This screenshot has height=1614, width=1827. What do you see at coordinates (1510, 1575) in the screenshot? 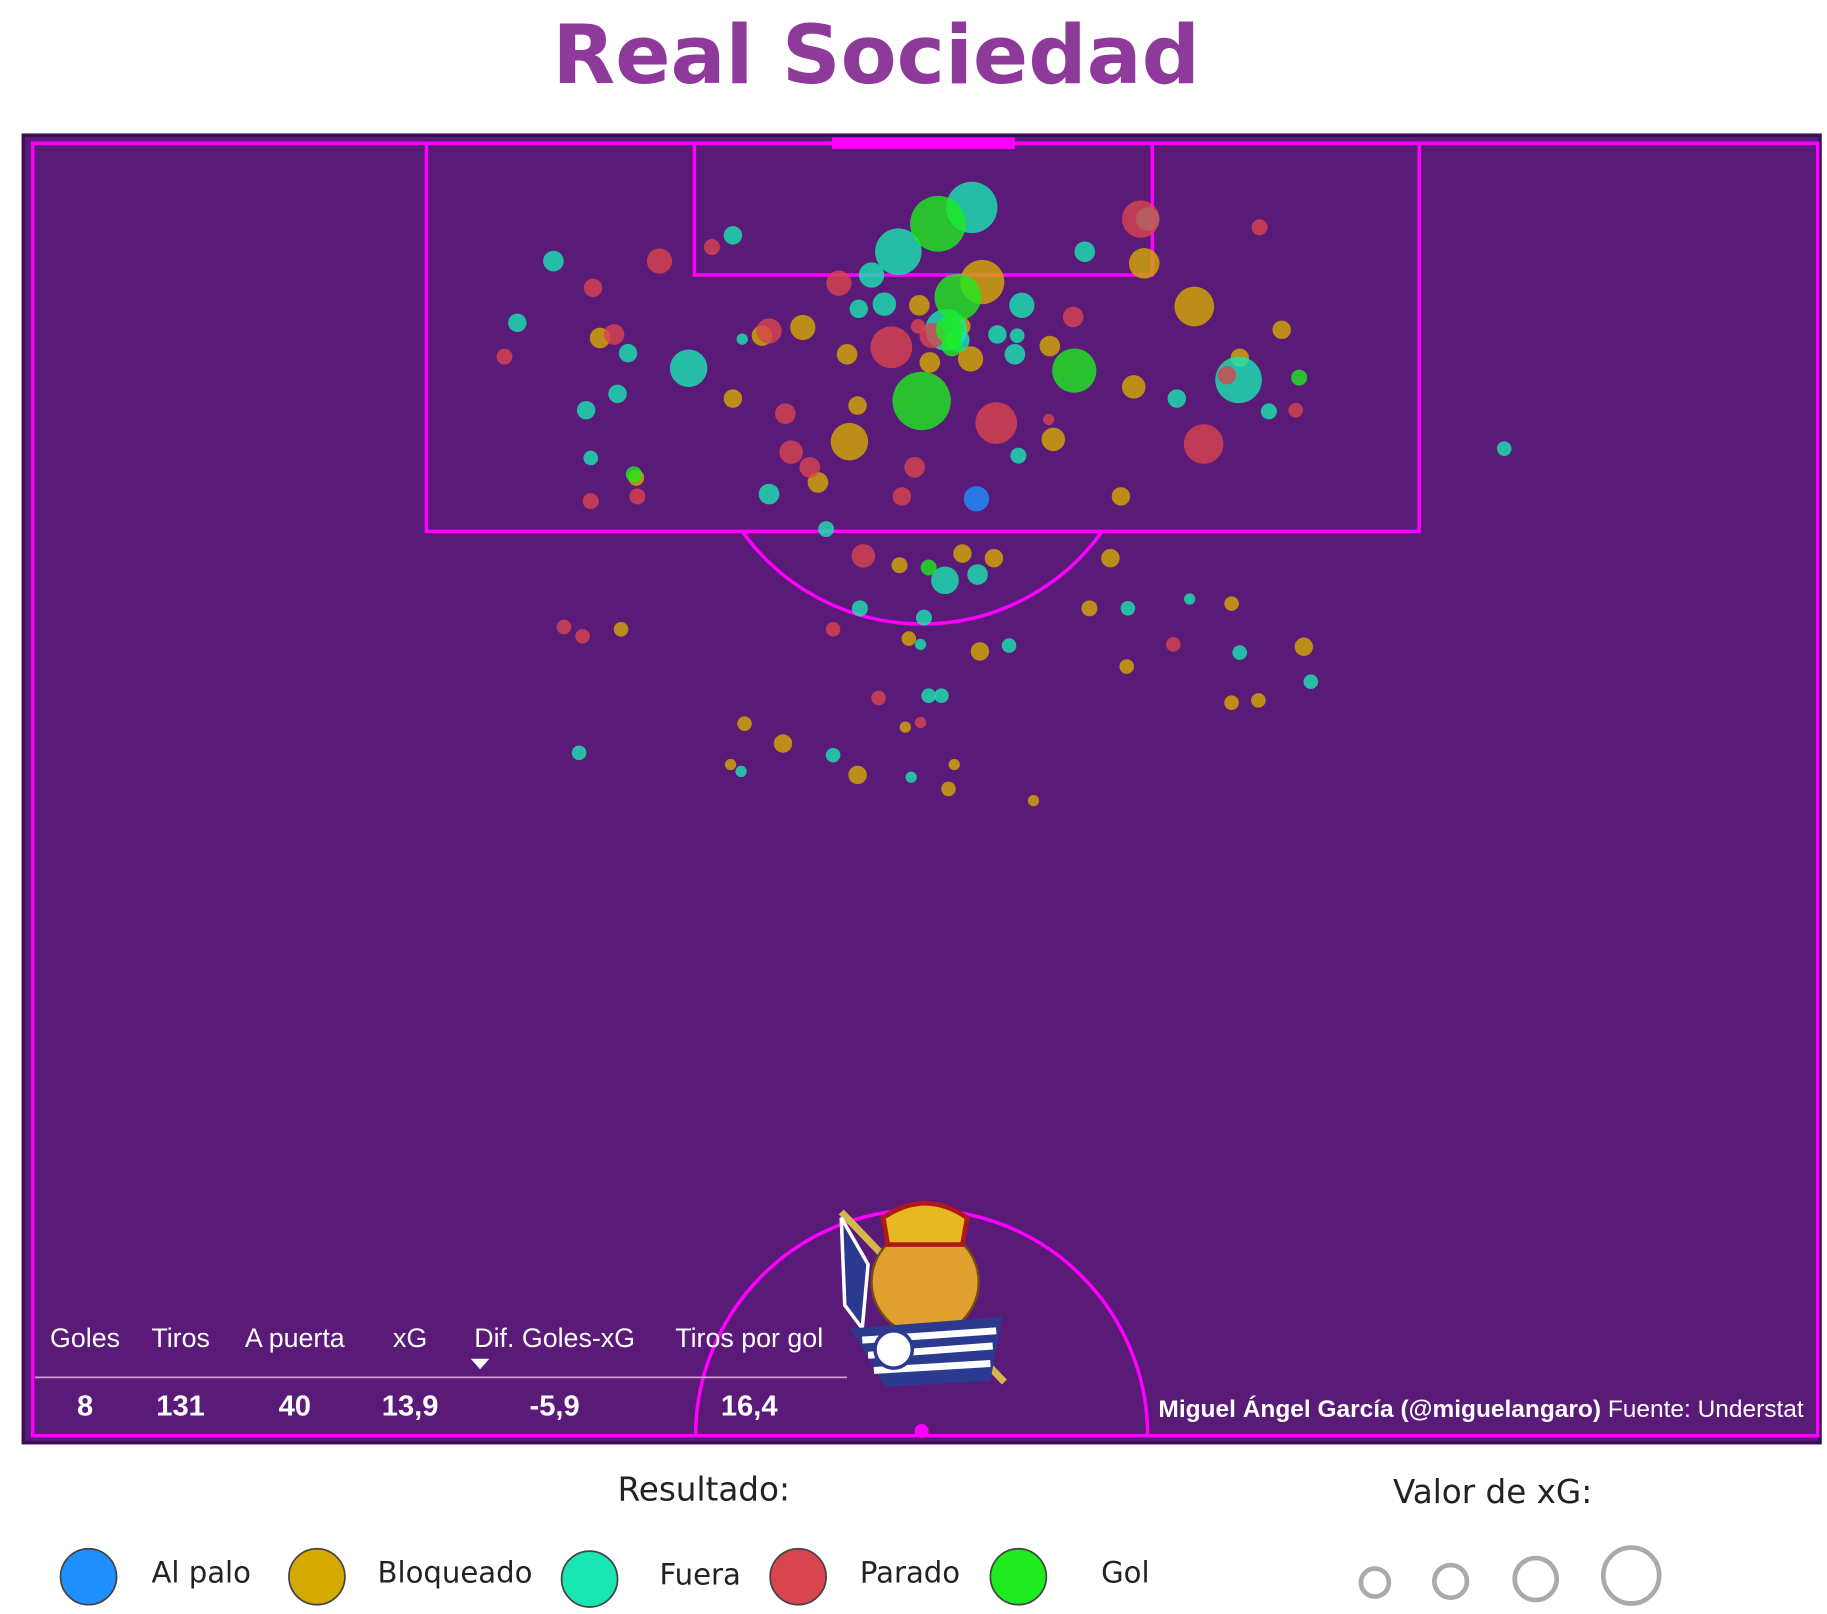
I see `size-legend` at bounding box center [1510, 1575].